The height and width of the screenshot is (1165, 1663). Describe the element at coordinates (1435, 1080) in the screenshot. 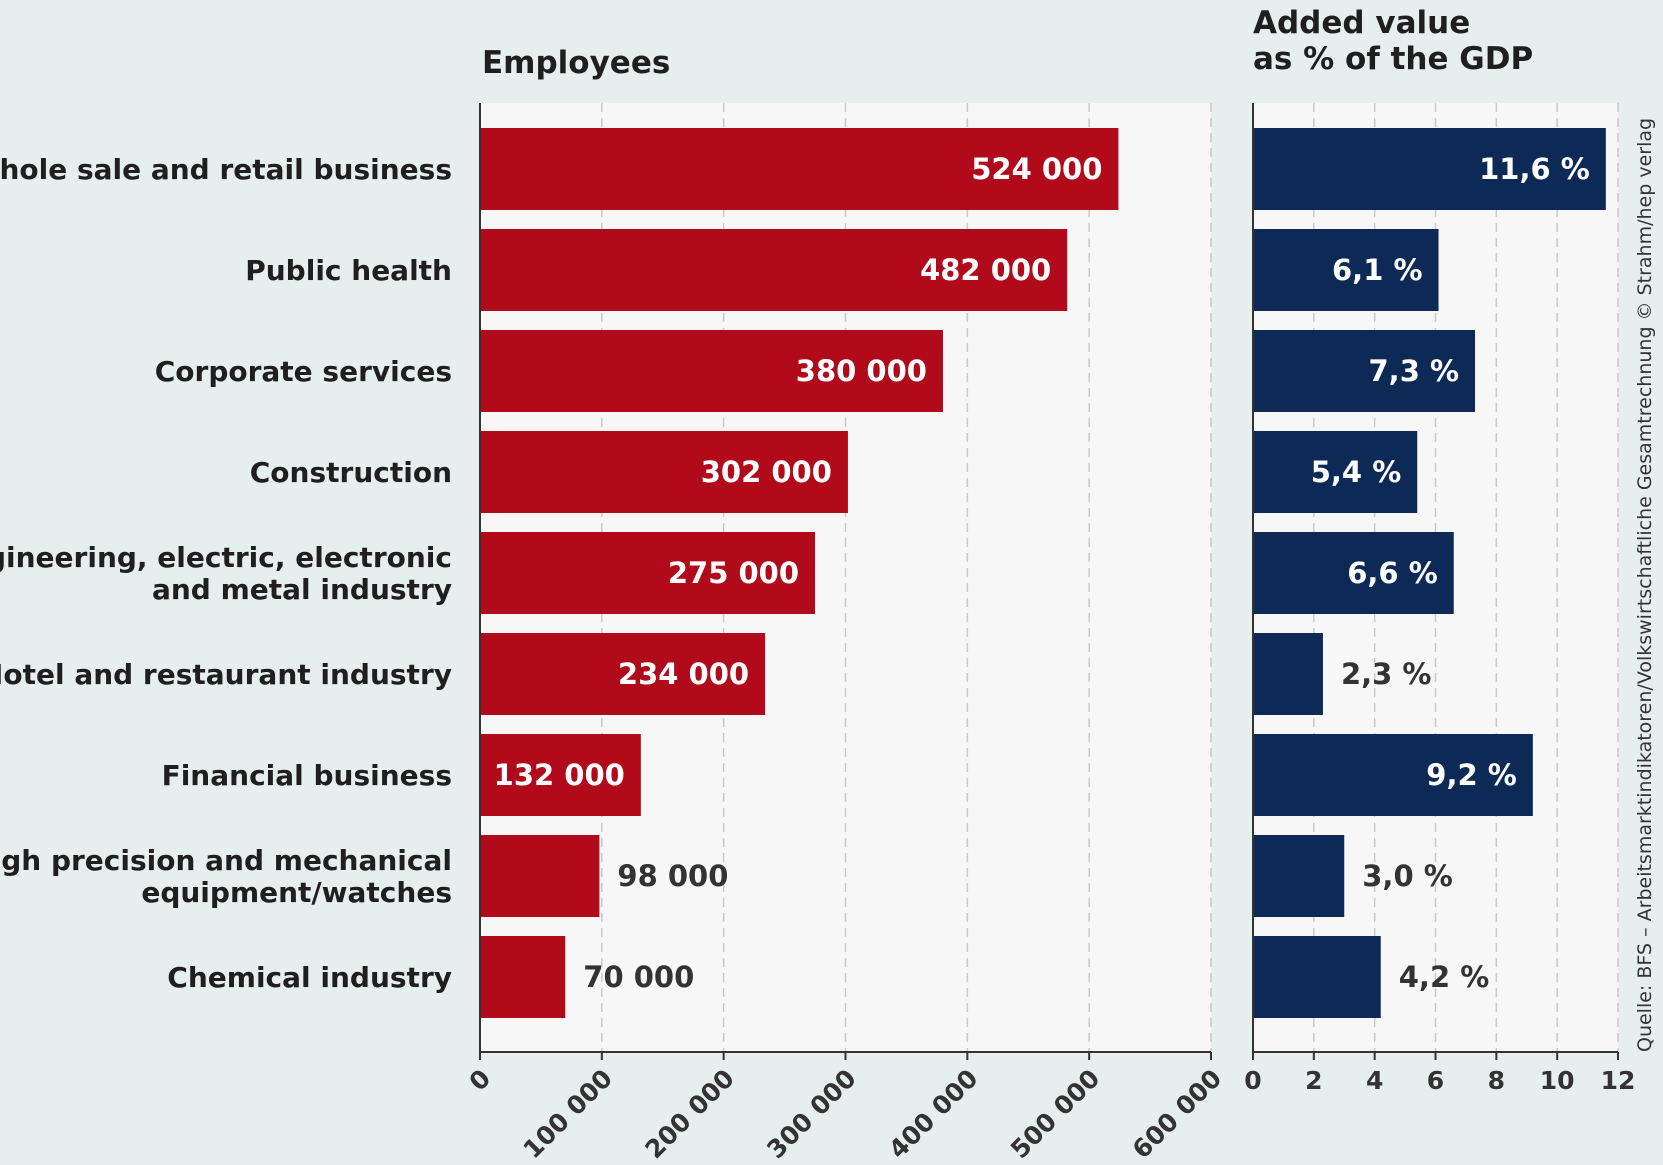

I see `gdp-tick-label: 6` at that location.